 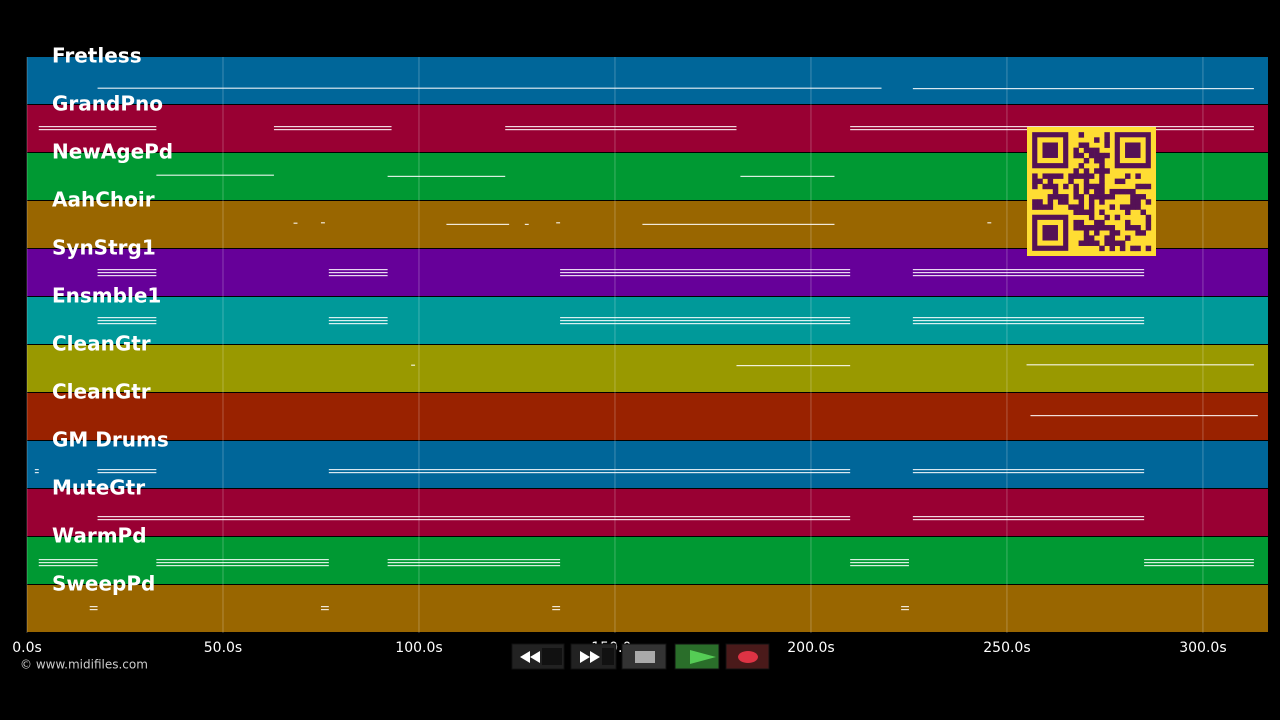 What do you see at coordinates (98, 488) in the screenshot?
I see `track-label: MuteGtr` at bounding box center [98, 488].